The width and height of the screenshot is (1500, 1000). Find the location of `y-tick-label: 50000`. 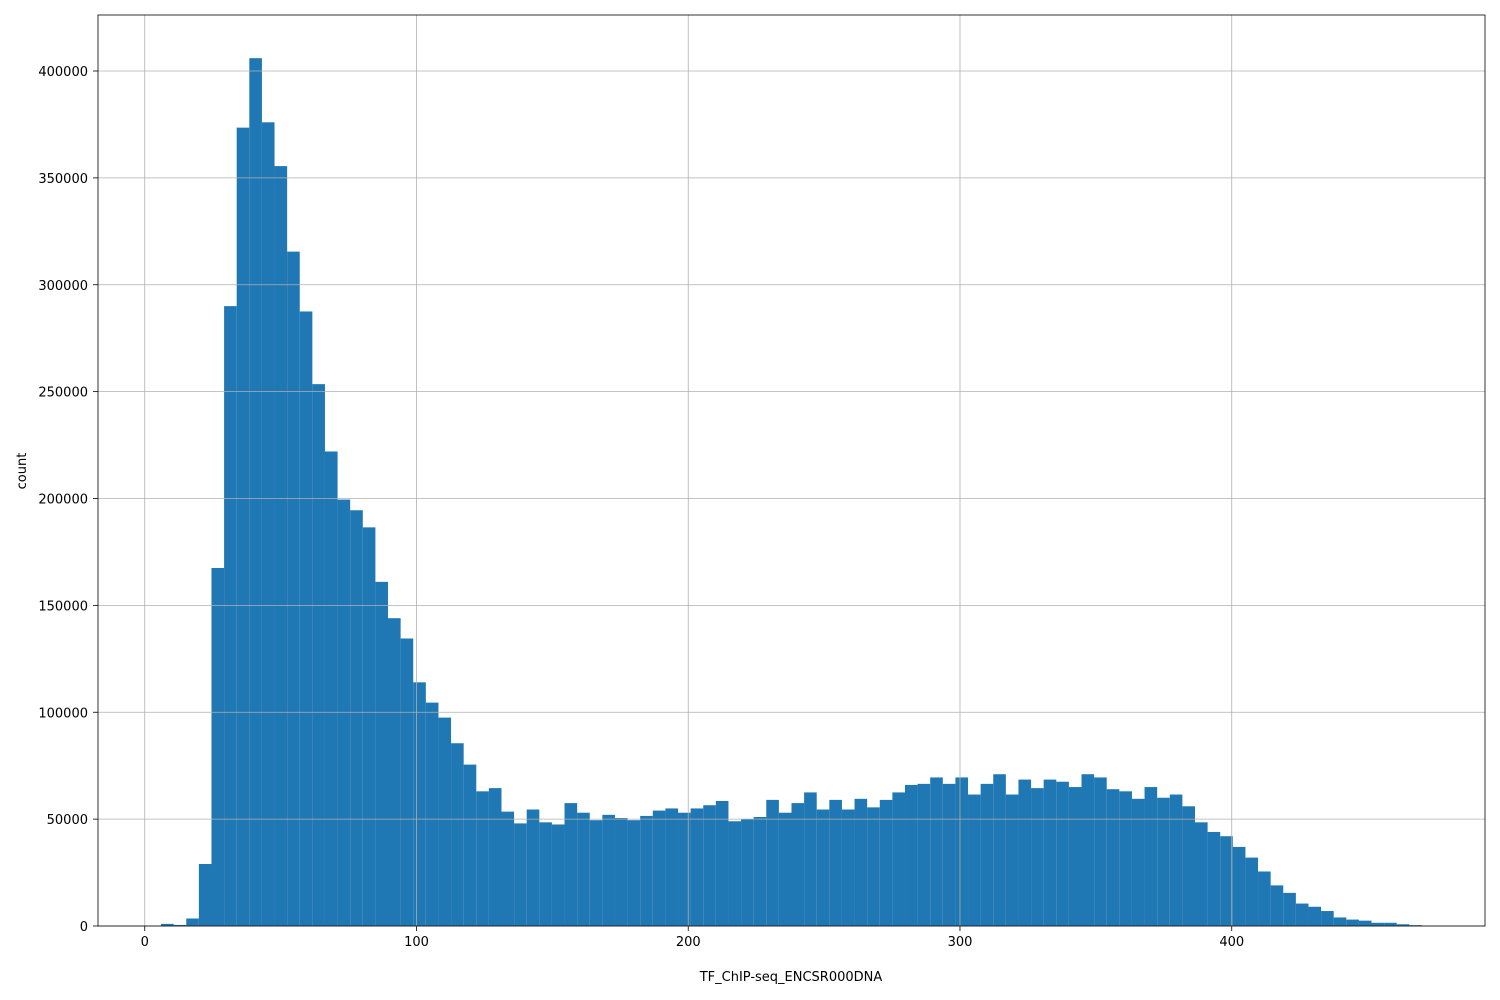

y-tick-label: 50000 is located at coordinates (67, 820).